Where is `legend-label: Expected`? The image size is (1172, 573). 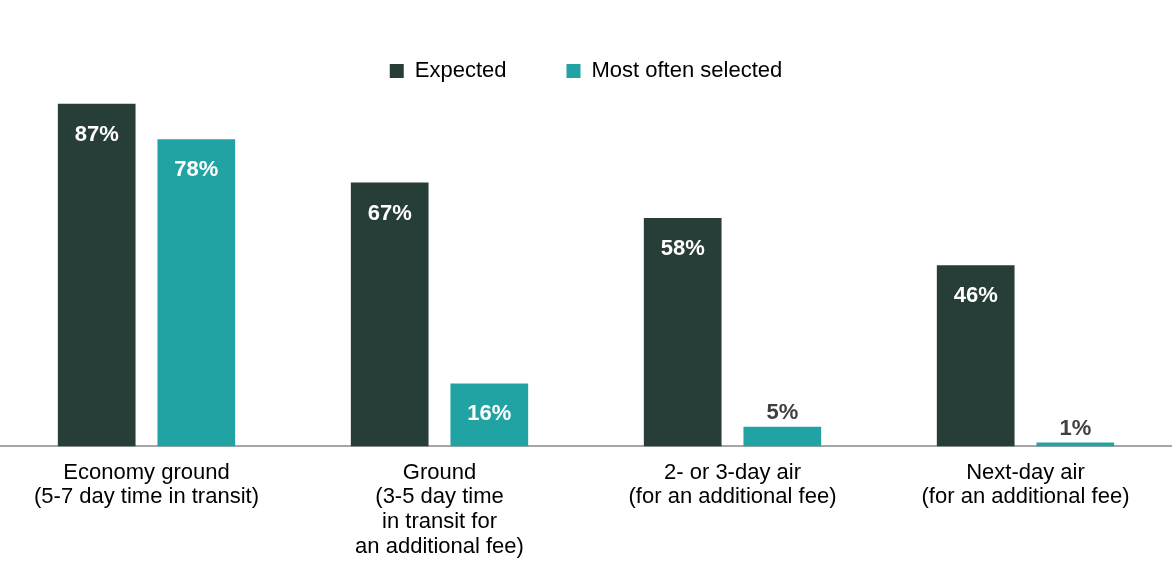 legend-label: Expected is located at coordinates (460, 70).